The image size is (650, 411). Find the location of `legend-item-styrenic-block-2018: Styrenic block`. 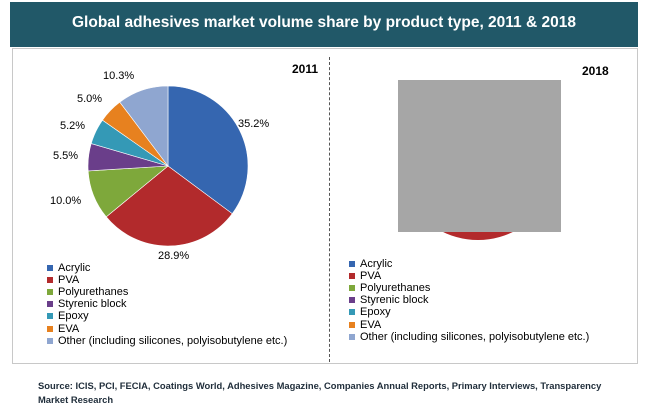

legend-item-styrenic-block-2018: Styrenic block is located at coordinates (469, 300).